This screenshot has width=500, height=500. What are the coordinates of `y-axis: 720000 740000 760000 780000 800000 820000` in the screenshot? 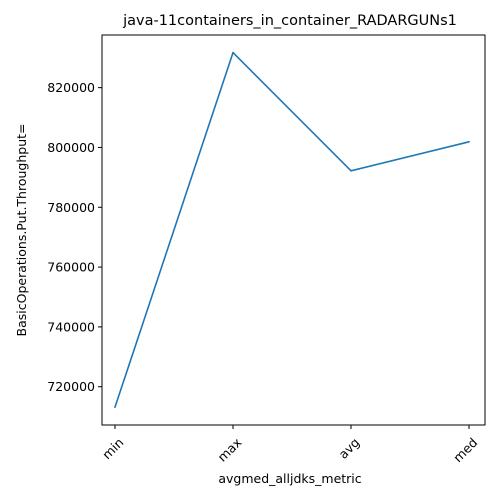 It's located at (74, 237).